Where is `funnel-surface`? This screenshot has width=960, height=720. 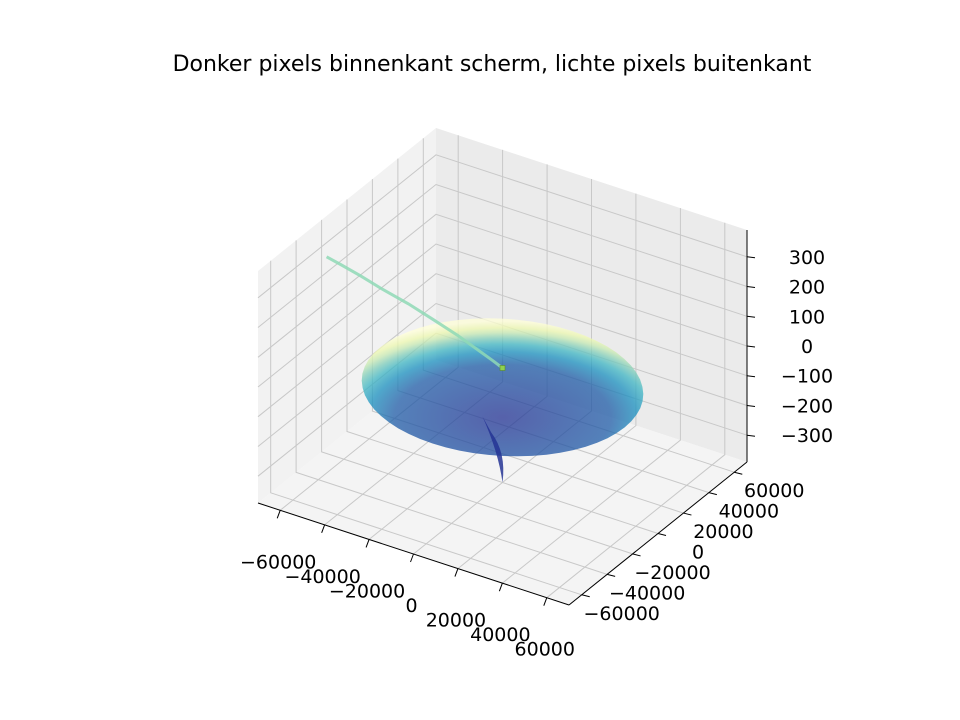 funnel-surface is located at coordinates (502, 400).